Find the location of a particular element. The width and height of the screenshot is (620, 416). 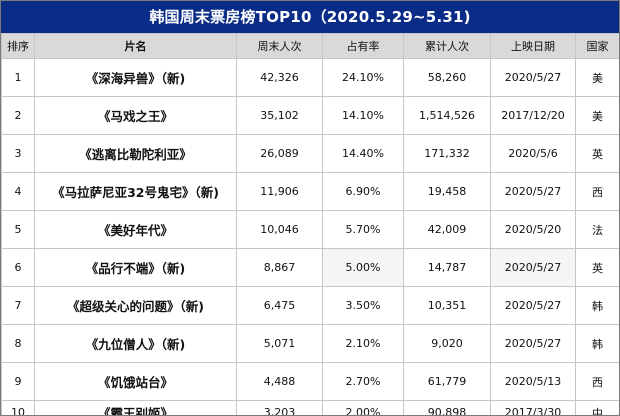

header-total-admissions: 累计人次 is located at coordinates (447, 46).